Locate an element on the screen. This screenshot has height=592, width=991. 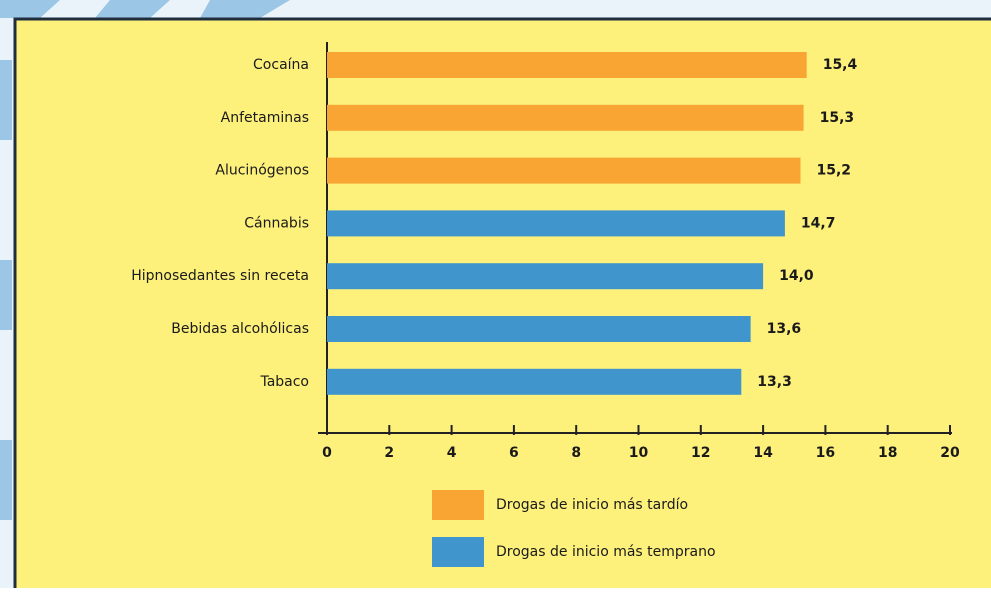
y-tick-label: Cánnabis is located at coordinates (276, 223).